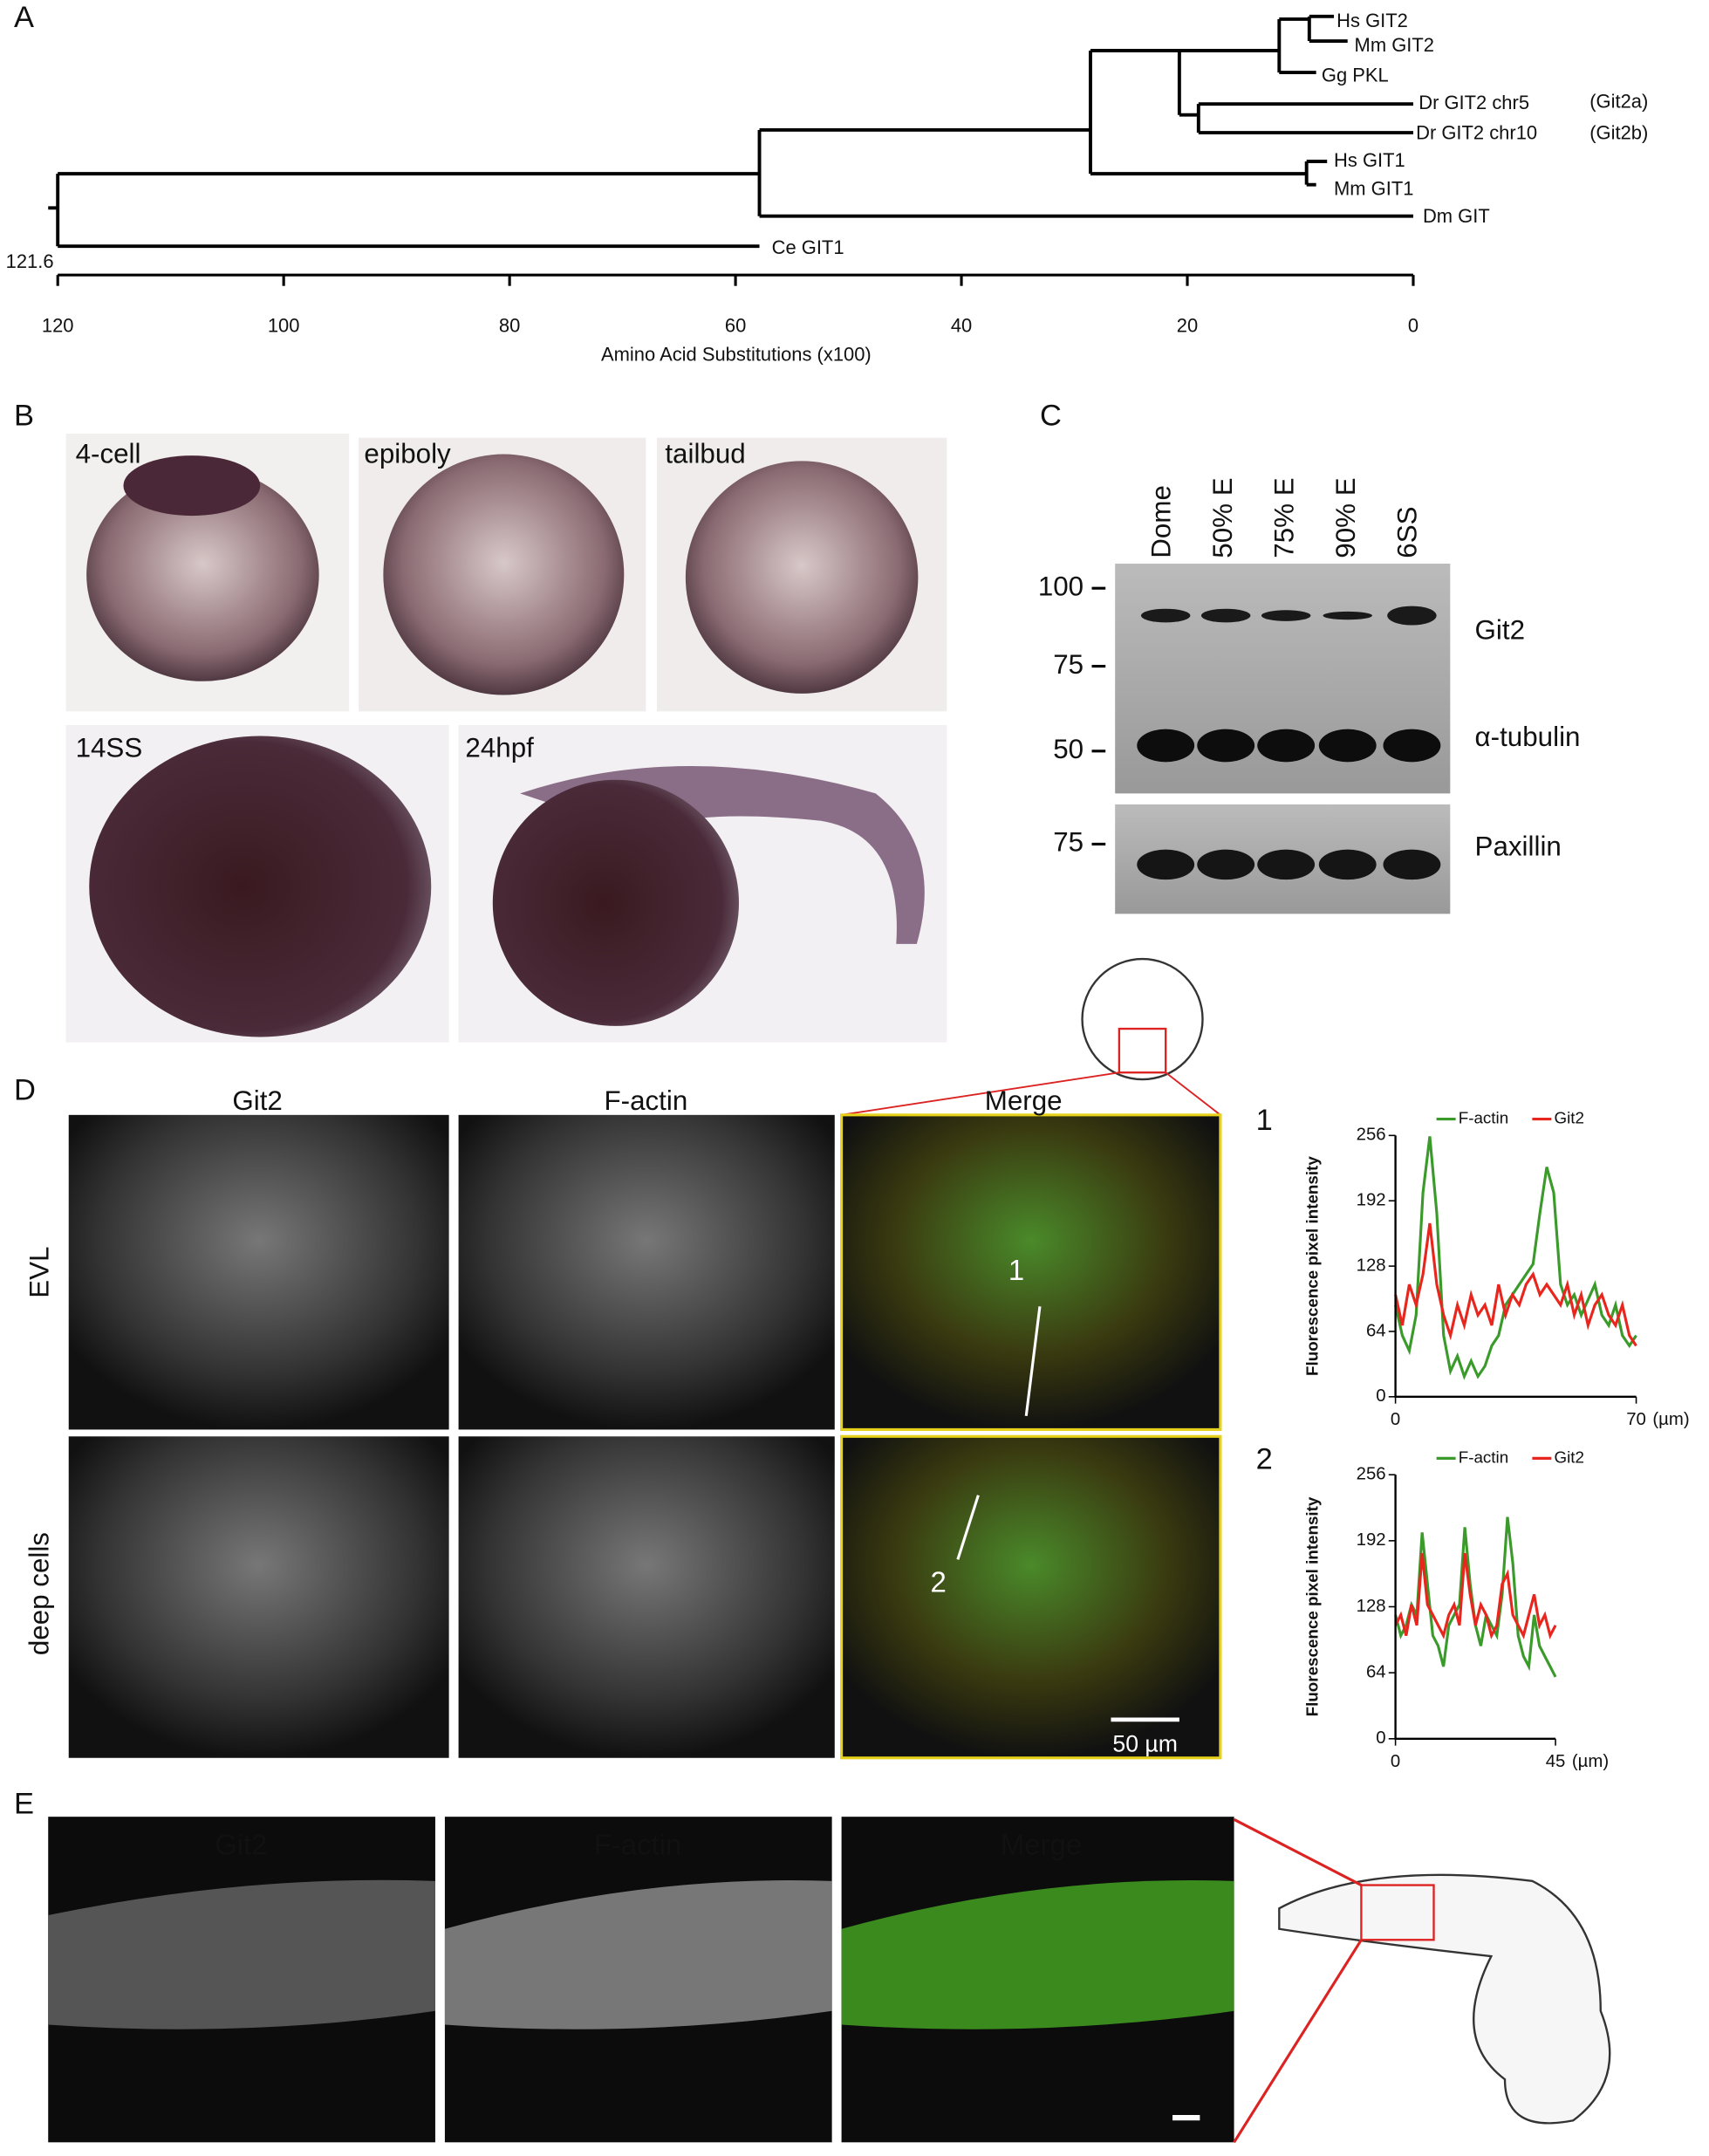 The image size is (1709, 2156). What do you see at coordinates (1068, 749) in the screenshot?
I see `marker: 50` at bounding box center [1068, 749].